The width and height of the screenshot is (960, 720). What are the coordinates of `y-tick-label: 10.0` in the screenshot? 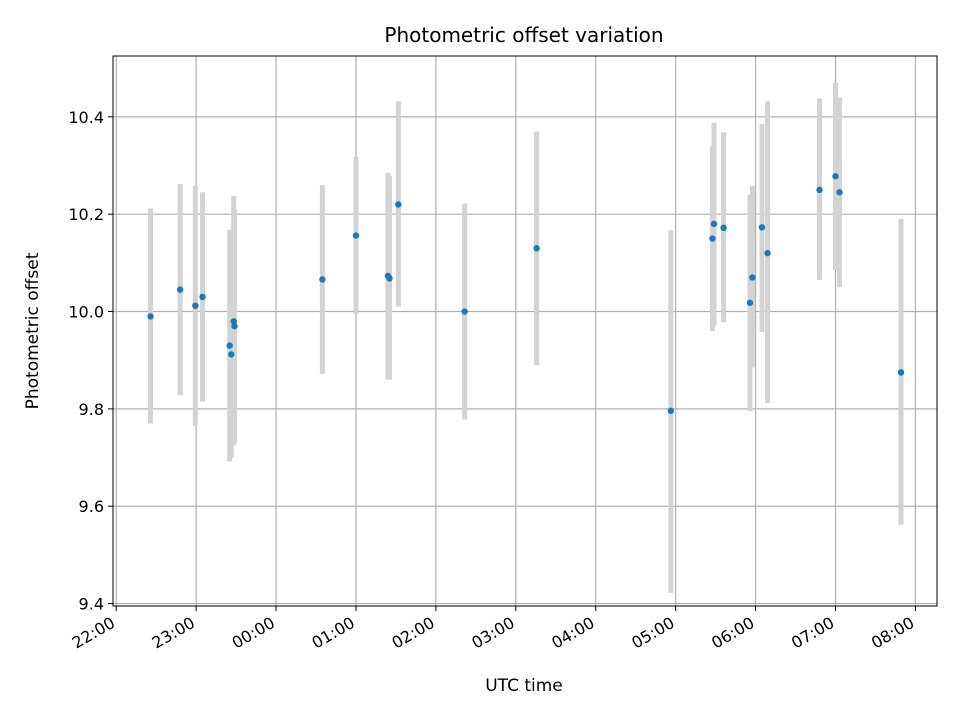 It's located at (86, 312).